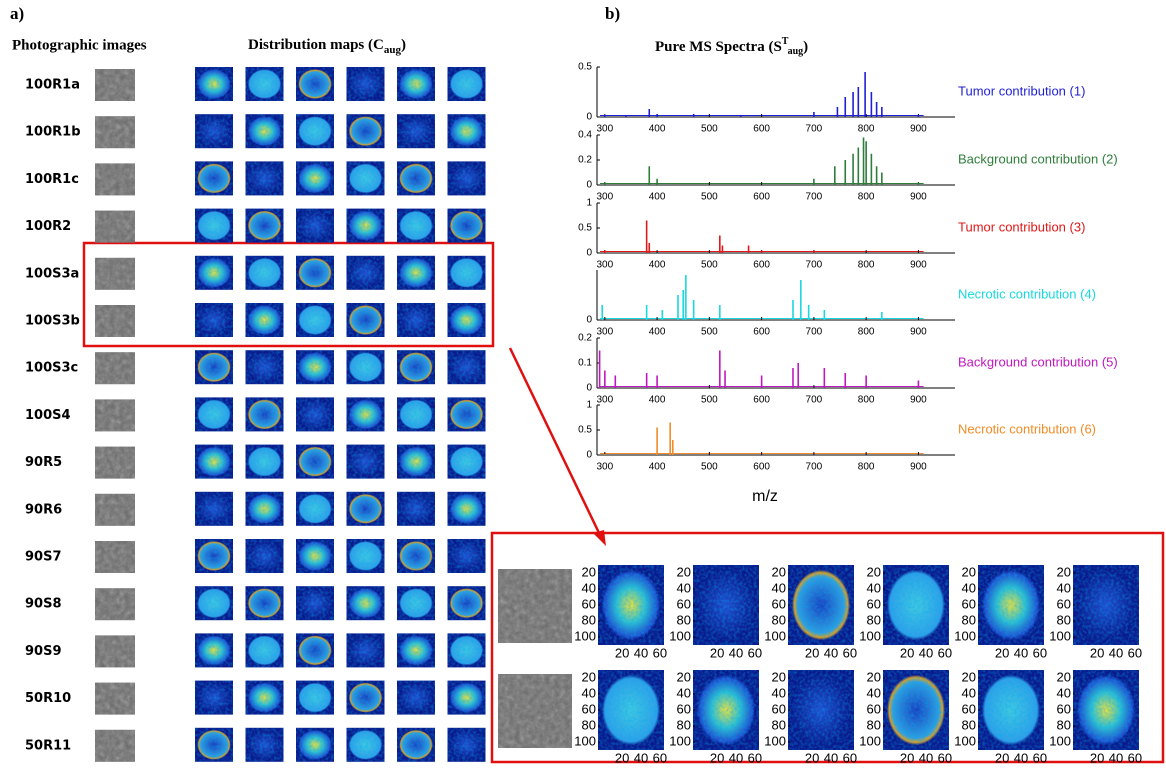 This screenshot has width=1166, height=770. I want to click on x-axis-label: m/z, so click(765, 496).